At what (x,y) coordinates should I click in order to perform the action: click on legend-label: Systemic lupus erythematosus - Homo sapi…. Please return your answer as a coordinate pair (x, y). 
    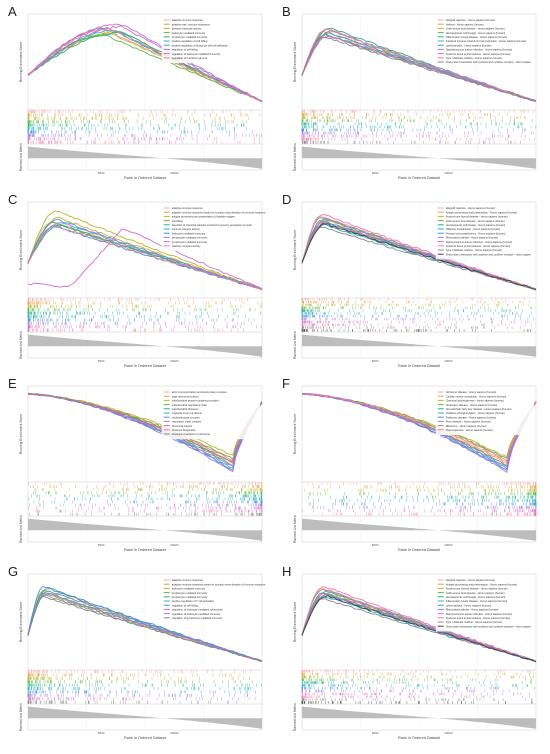
    Looking at the image, I should click on (478, 54).